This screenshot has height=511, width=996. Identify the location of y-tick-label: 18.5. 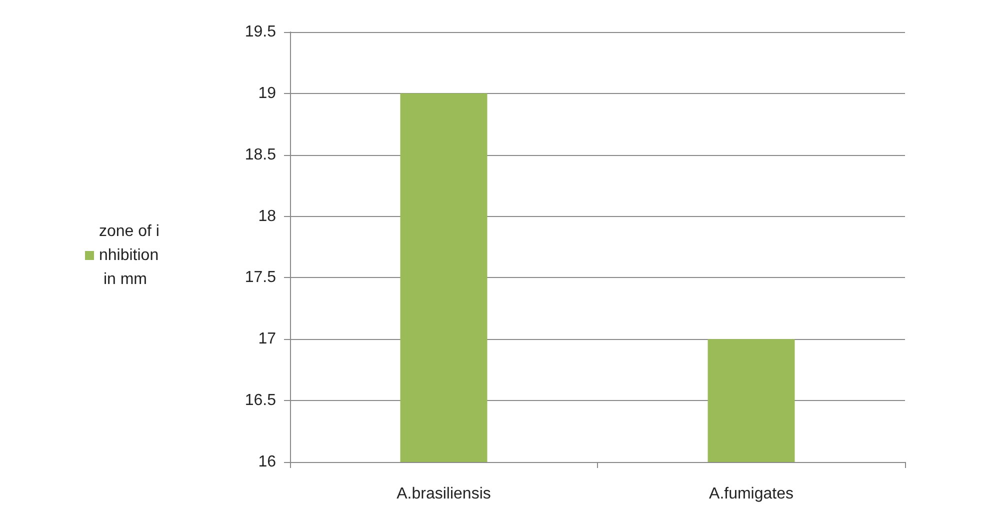
(260, 155).